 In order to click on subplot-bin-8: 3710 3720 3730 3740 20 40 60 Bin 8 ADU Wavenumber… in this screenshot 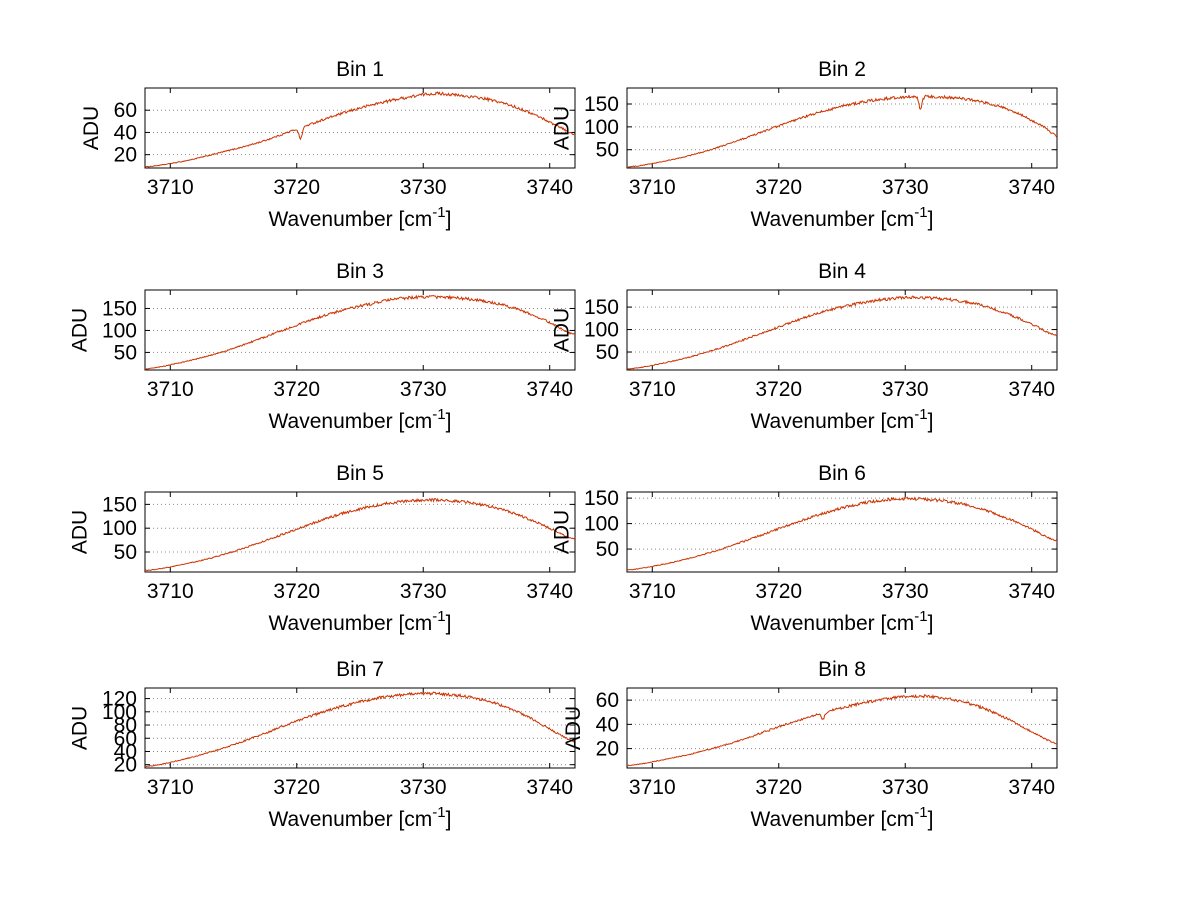, I will do `click(782, 759)`.